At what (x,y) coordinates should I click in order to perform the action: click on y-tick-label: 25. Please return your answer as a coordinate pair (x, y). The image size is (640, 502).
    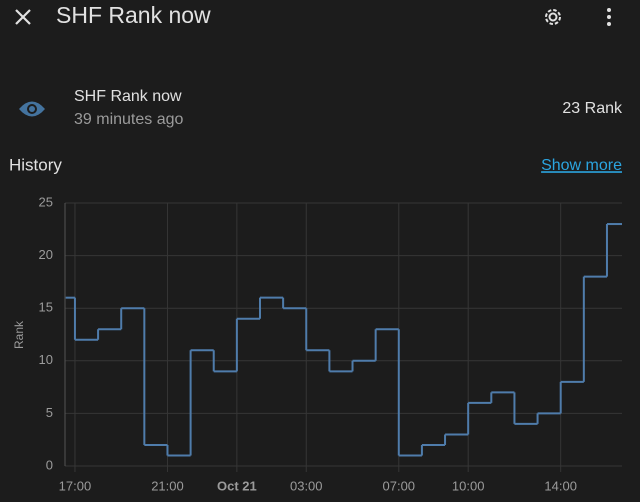
    Looking at the image, I should click on (46, 201).